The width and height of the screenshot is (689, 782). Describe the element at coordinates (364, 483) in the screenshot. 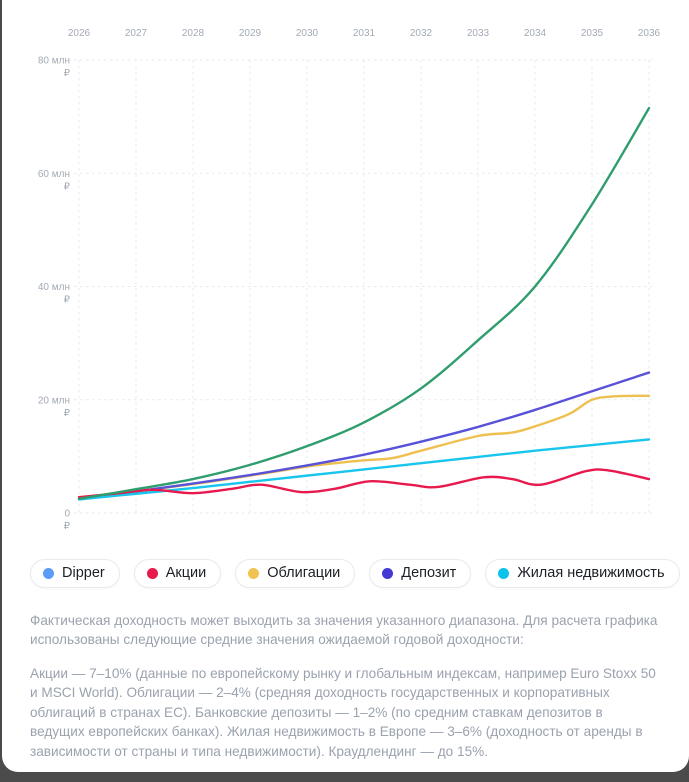

I see `series-line-akcii` at that location.